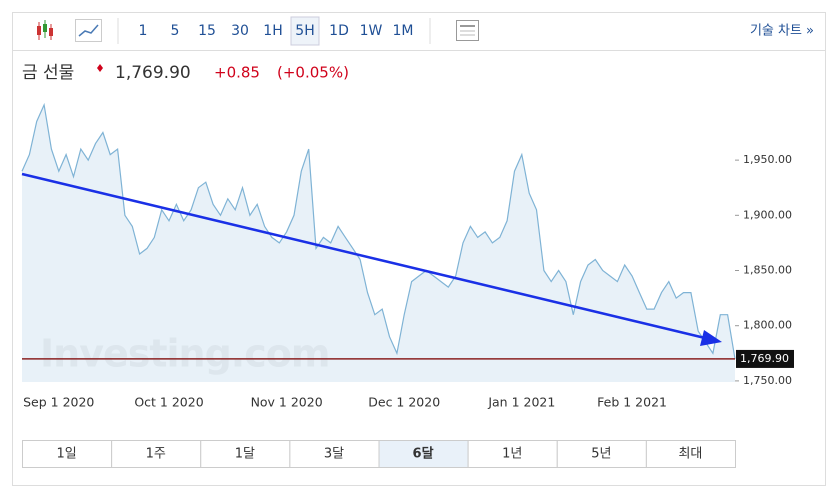  I want to click on price-change-pct: (+0.05%), so click(313, 73).